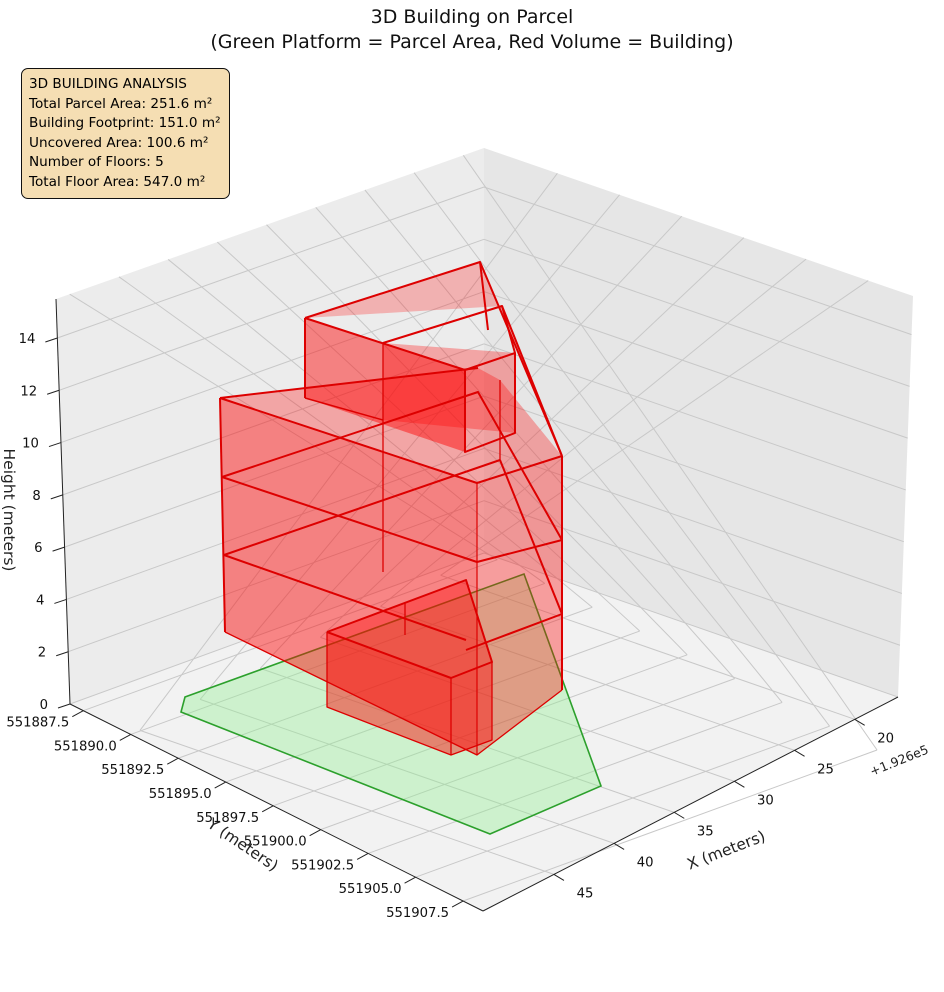 This screenshot has height=992, width=944. I want to click on y-tick-label: 551895.0, so click(180, 794).